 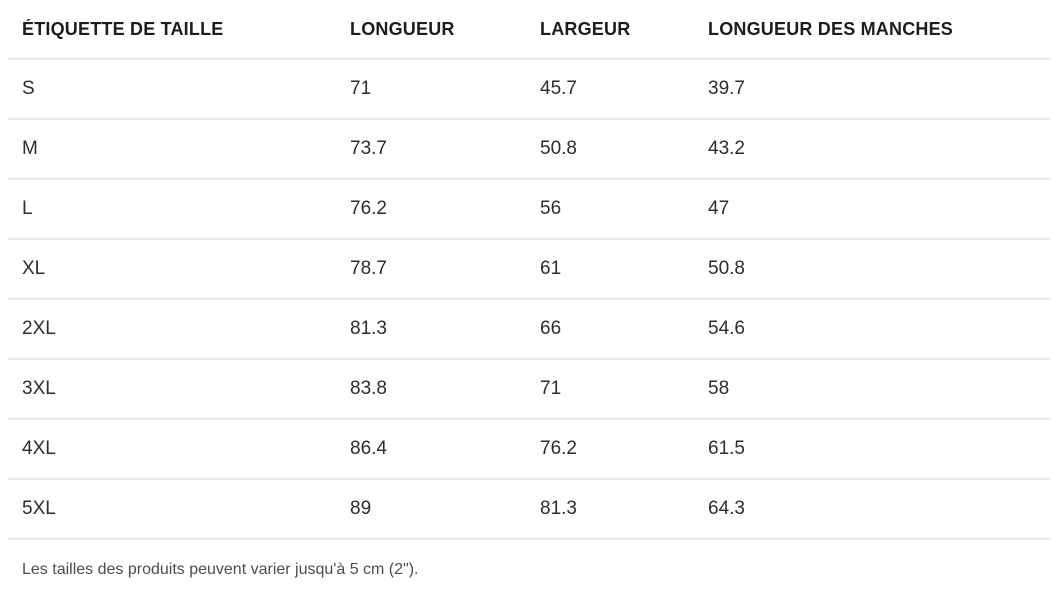 What do you see at coordinates (529, 330) in the screenshot?
I see `table-row-2xl: 2XL 81.3 66 54.6` at bounding box center [529, 330].